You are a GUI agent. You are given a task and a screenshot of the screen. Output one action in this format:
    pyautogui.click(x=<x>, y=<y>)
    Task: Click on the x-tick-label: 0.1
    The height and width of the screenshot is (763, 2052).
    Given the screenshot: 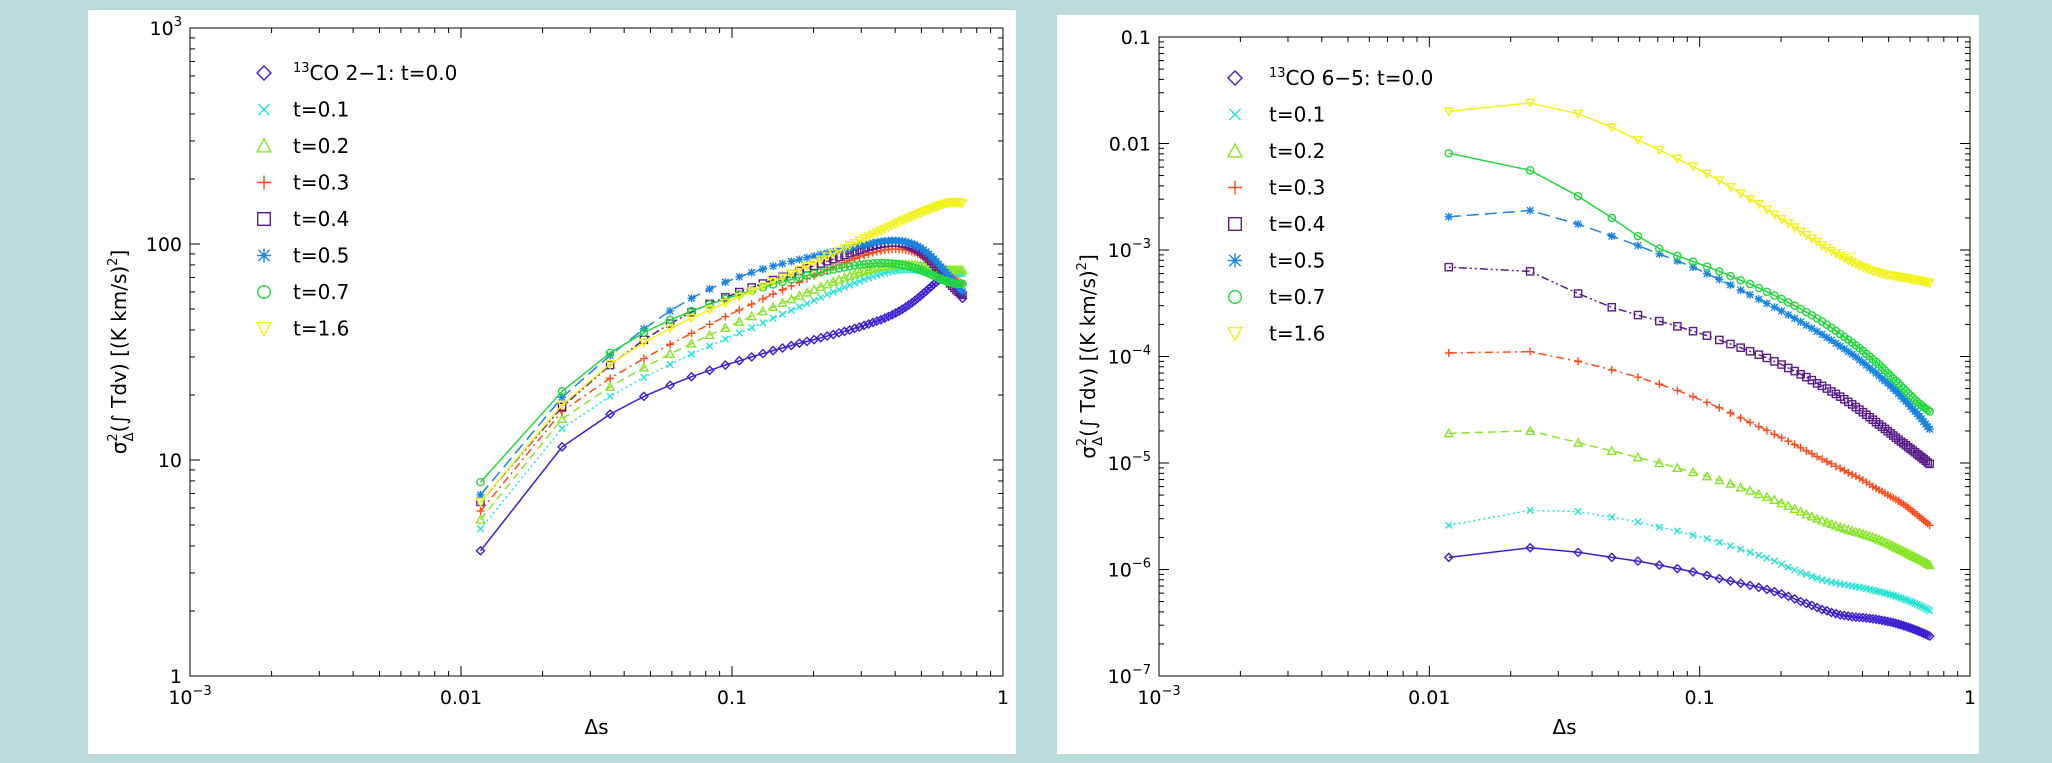 What is the action you would take?
    pyautogui.click(x=1700, y=698)
    